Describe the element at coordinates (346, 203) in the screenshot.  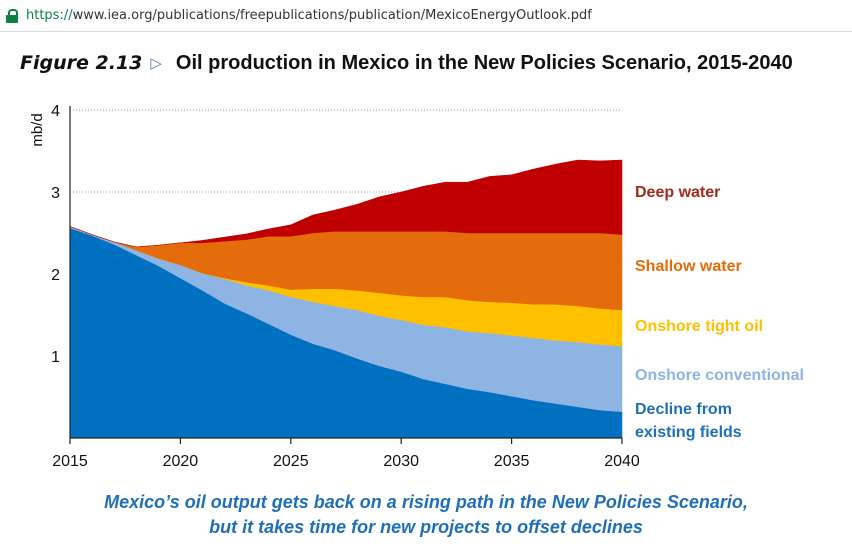
I see `area-deep-water` at that location.